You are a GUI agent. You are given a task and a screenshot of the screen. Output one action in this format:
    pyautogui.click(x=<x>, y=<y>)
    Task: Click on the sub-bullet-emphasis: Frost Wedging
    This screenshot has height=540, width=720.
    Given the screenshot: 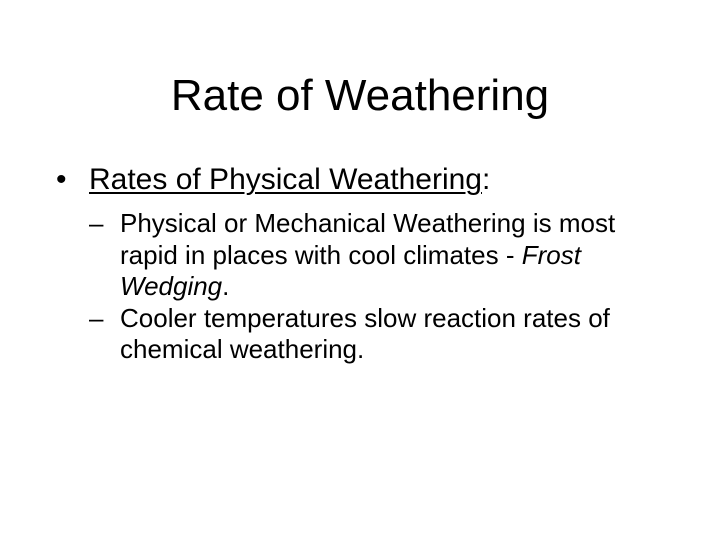 What is the action you would take?
    pyautogui.click(x=350, y=270)
    